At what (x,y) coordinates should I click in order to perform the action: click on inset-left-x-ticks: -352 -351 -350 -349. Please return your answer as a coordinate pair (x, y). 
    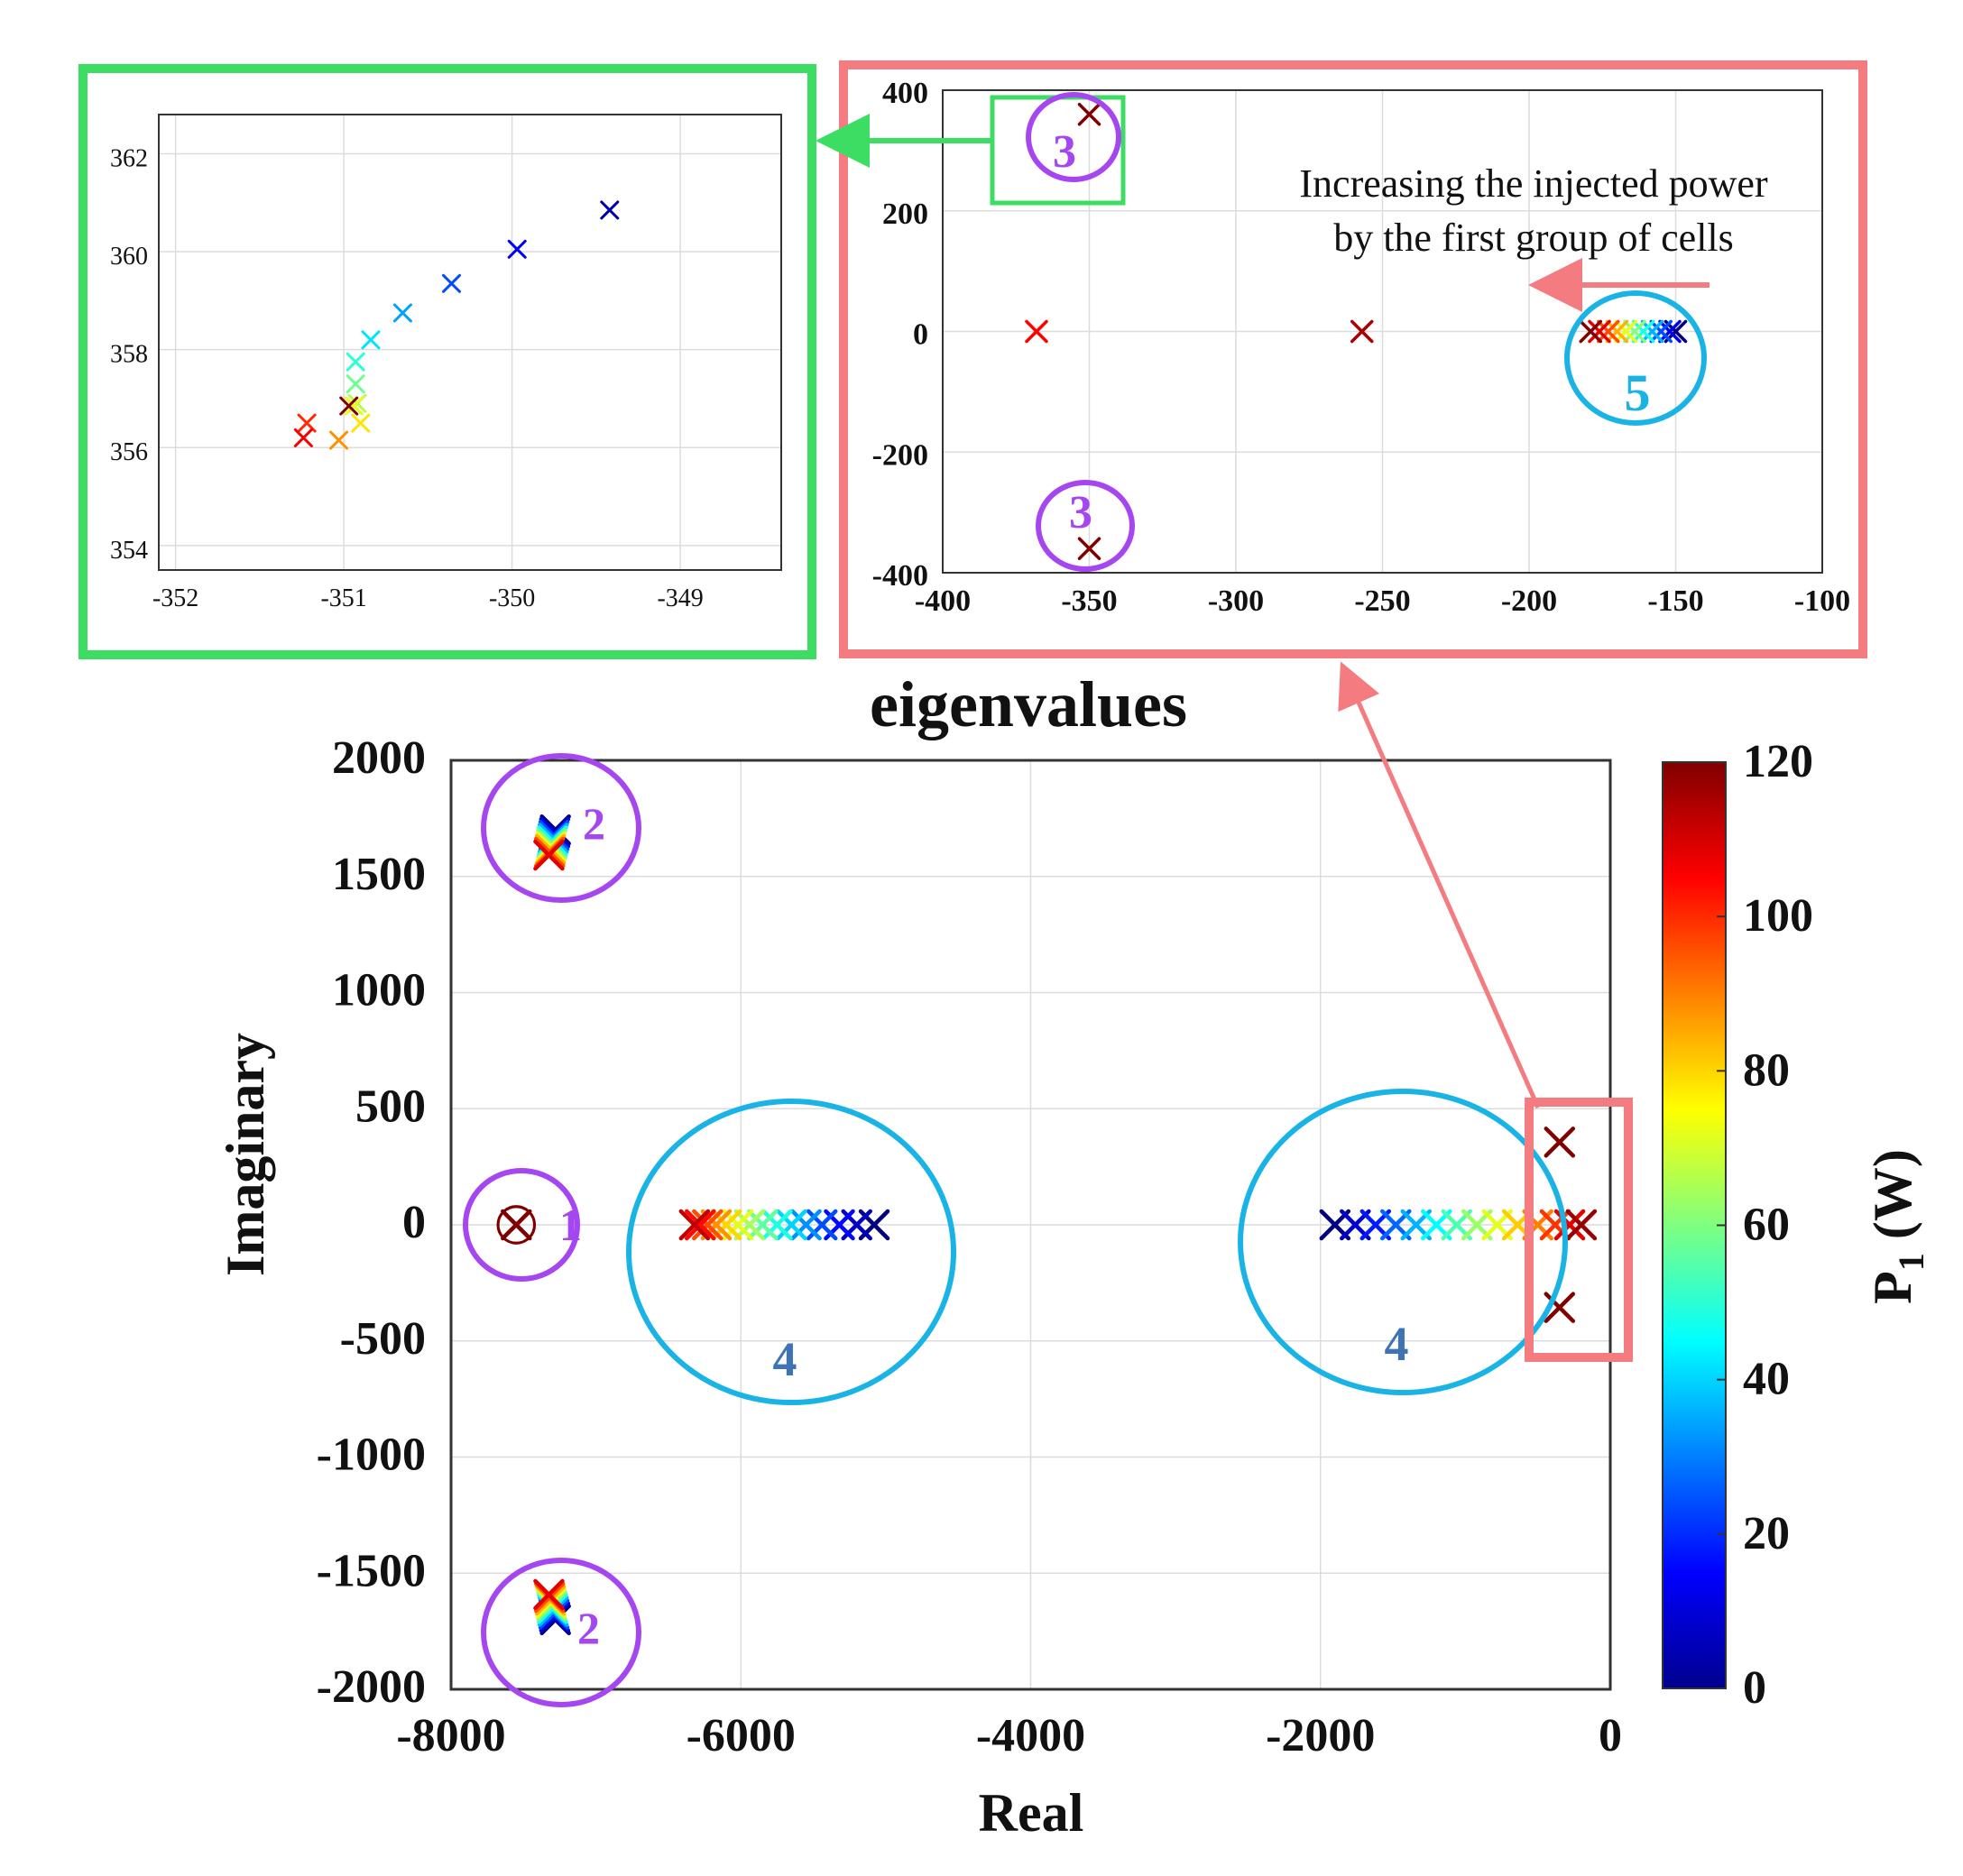
    Looking at the image, I should click on (428, 598).